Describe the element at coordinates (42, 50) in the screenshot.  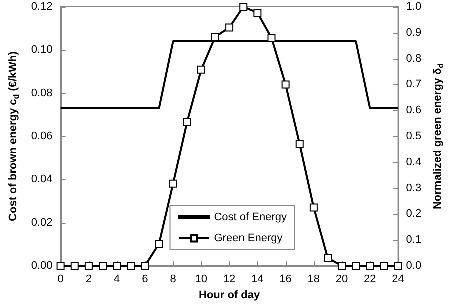
I see `y-tick-label: 0.10` at that location.